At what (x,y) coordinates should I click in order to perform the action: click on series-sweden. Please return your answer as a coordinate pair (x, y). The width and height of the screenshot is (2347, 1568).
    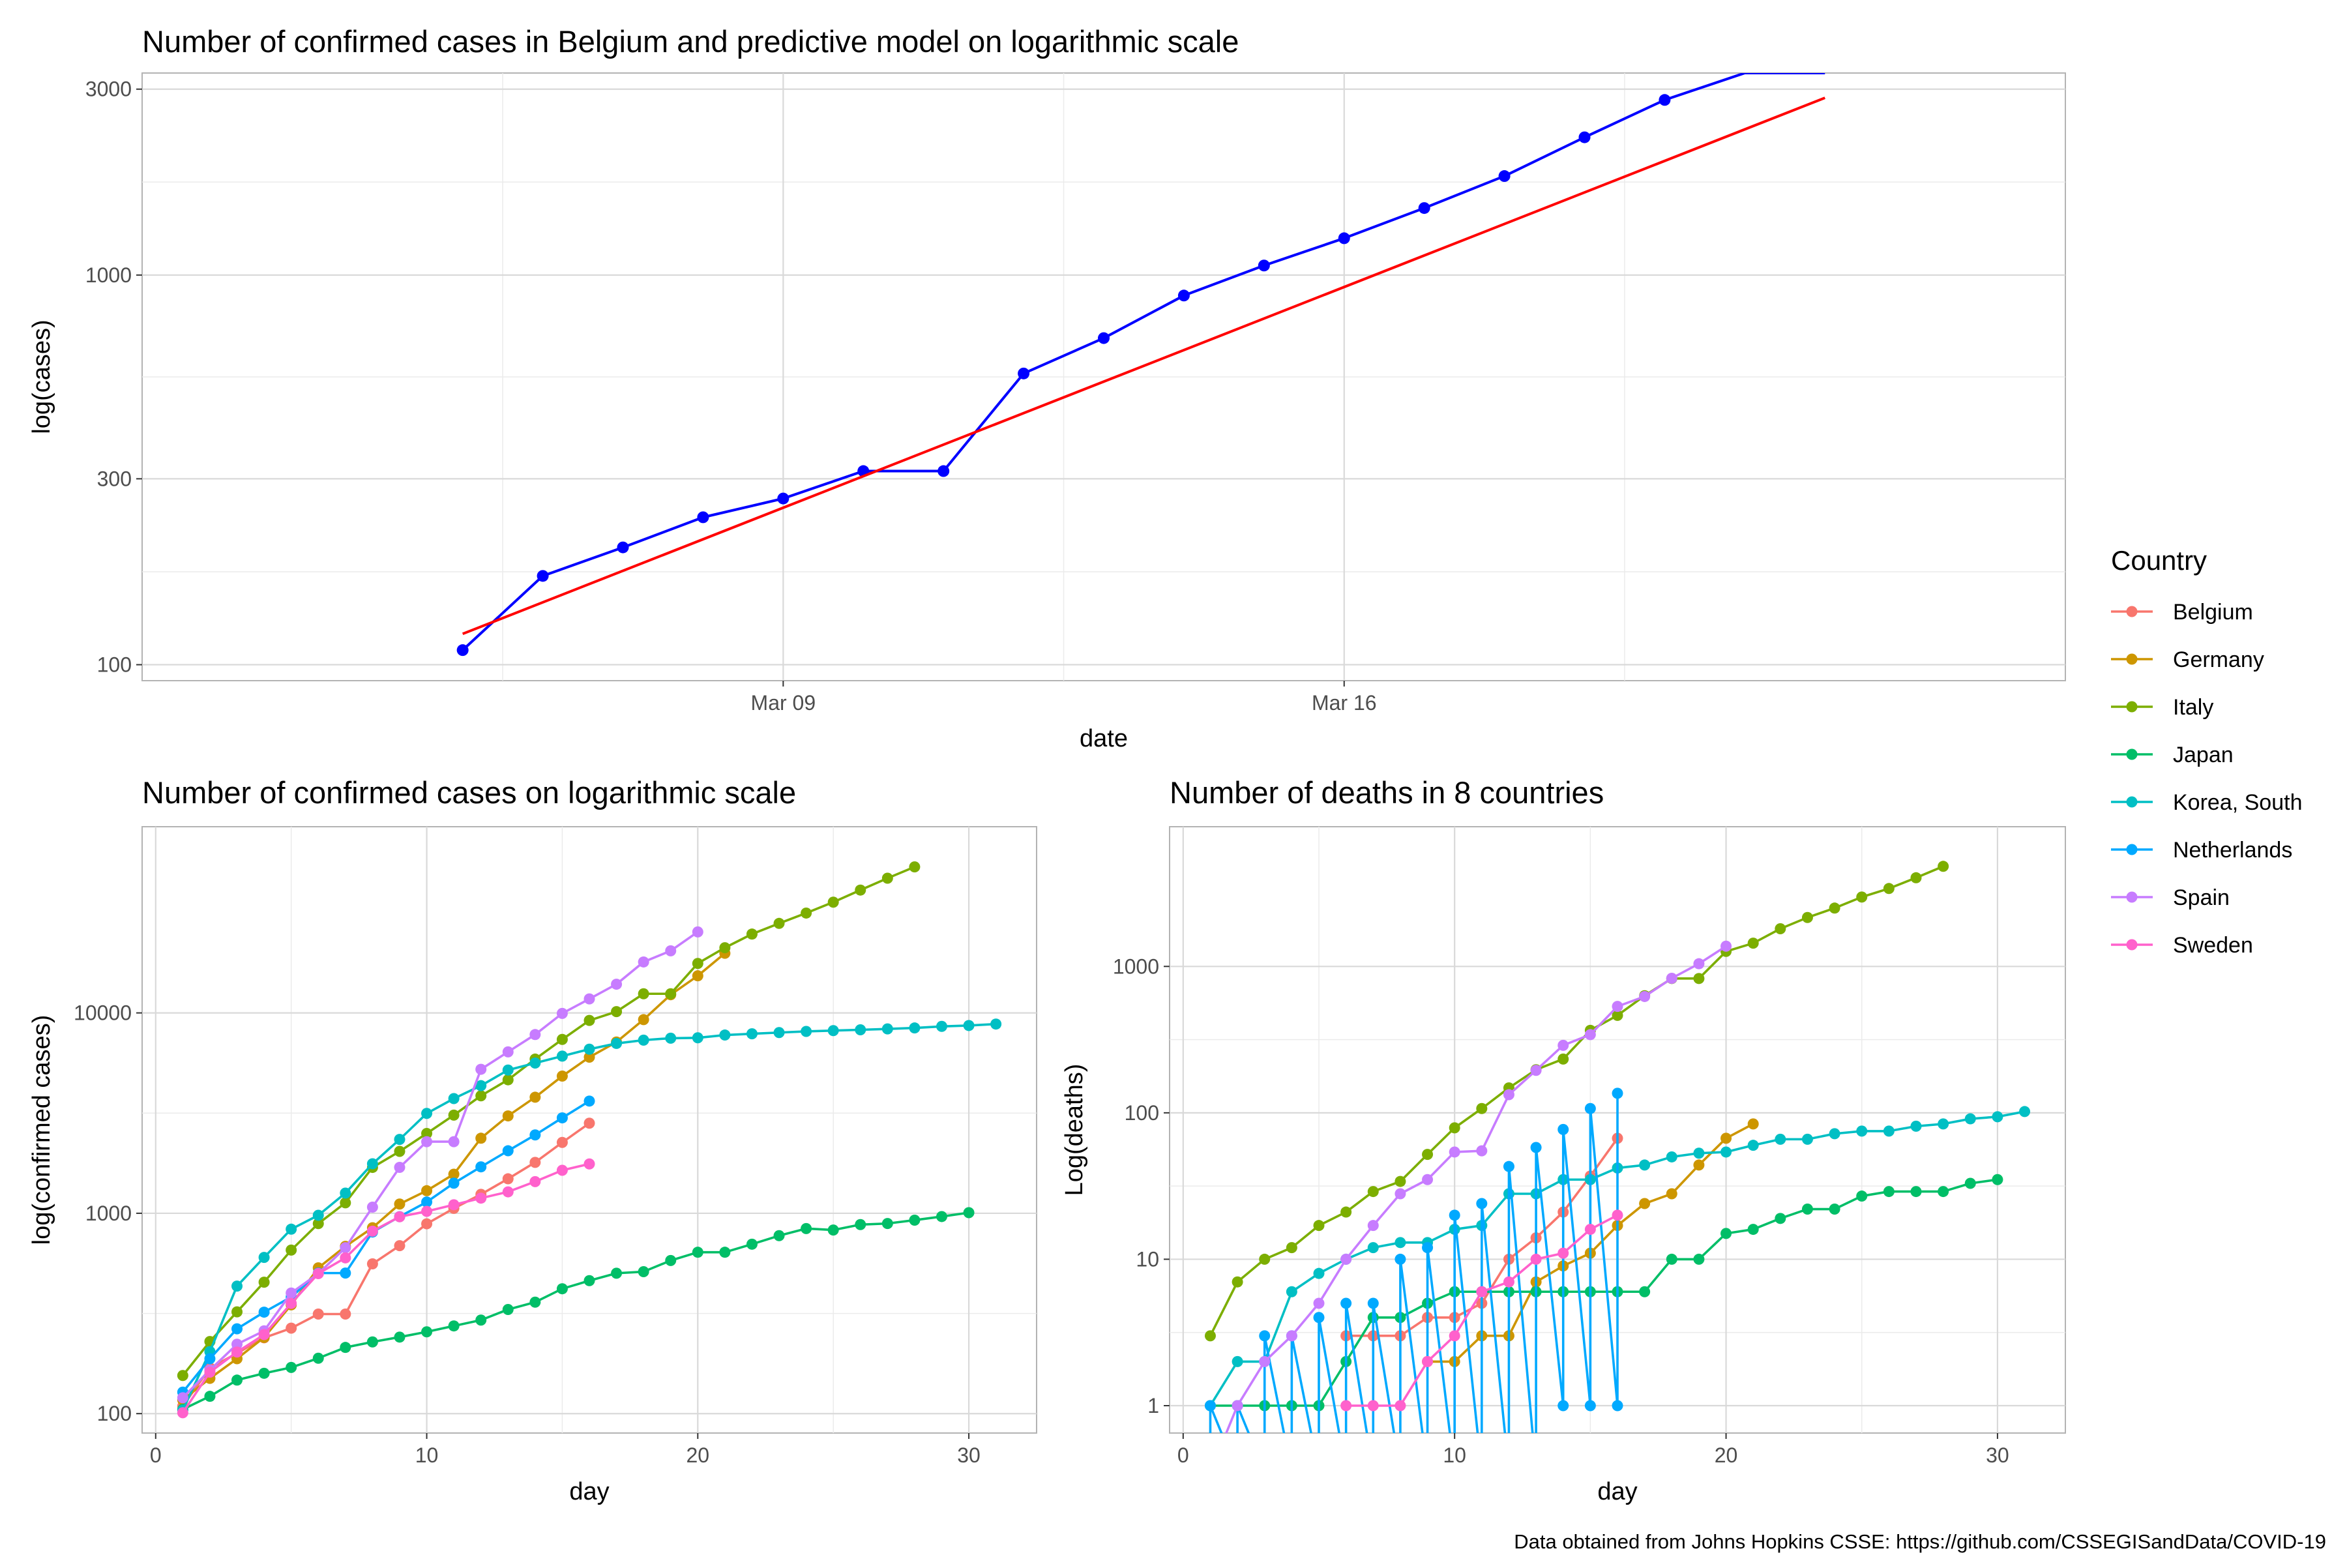
    Looking at the image, I should click on (1481, 1311).